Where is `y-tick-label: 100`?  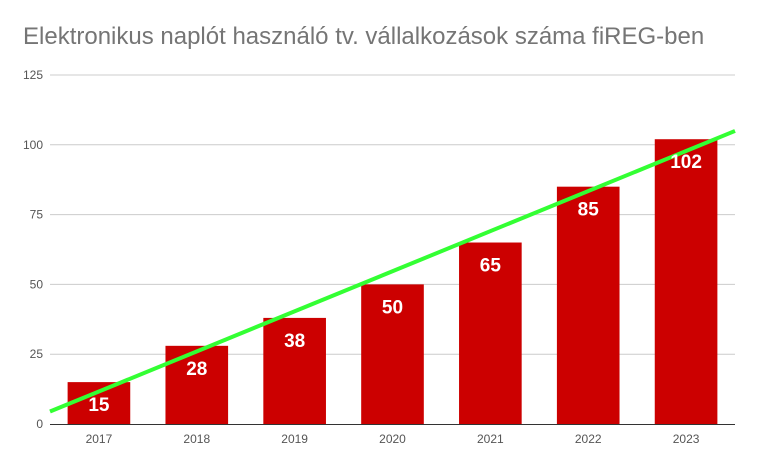 y-tick-label: 100 is located at coordinates (33, 145).